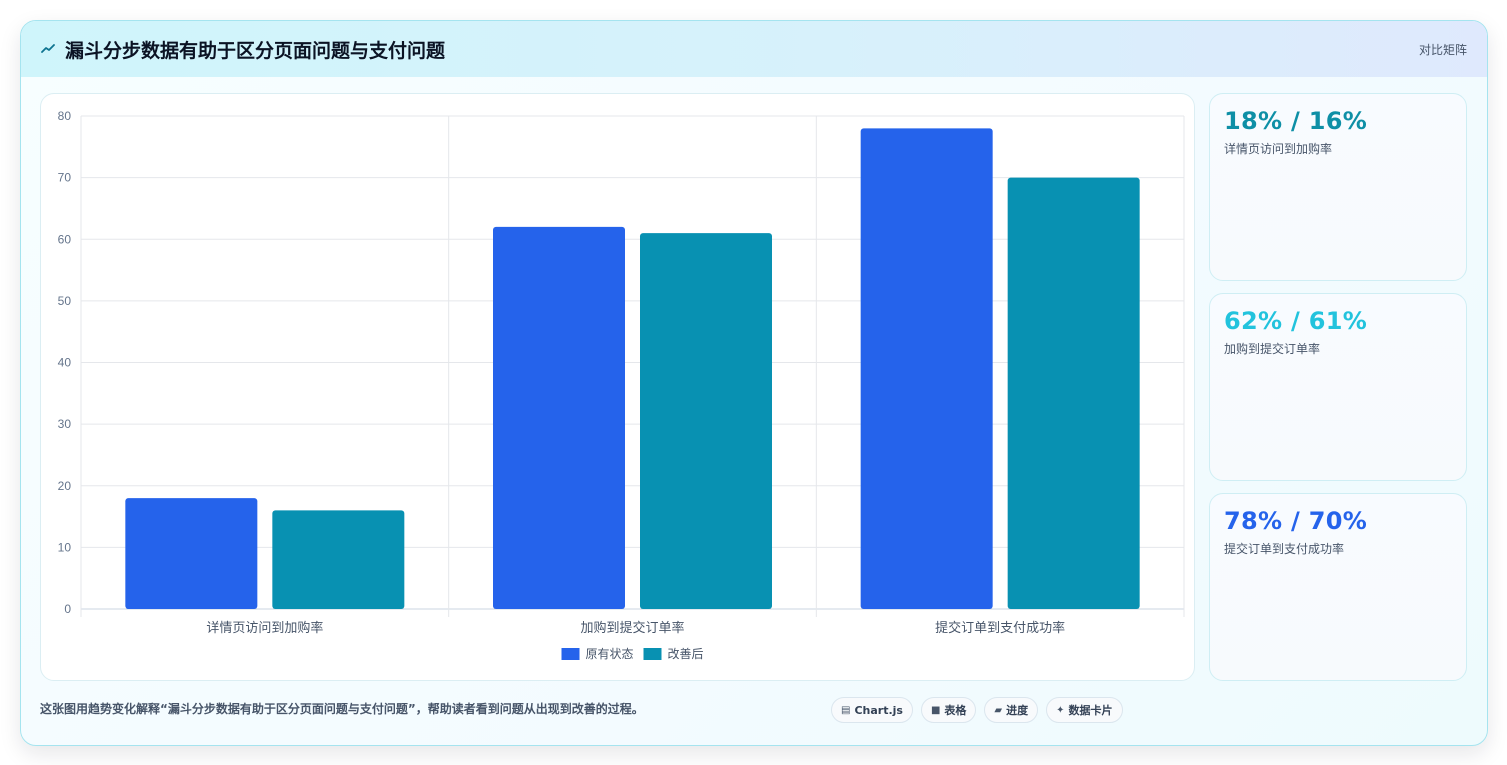 This screenshot has height=765, width=1507. I want to click on y-tick-label: 20, so click(65, 486).